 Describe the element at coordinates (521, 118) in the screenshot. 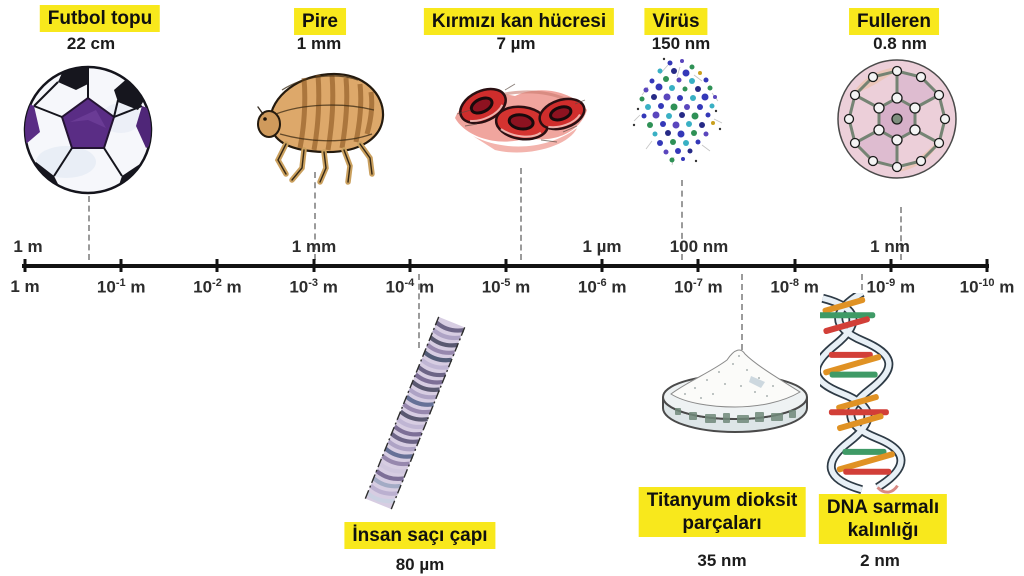

I see `red-blood-cells-illustration` at that location.